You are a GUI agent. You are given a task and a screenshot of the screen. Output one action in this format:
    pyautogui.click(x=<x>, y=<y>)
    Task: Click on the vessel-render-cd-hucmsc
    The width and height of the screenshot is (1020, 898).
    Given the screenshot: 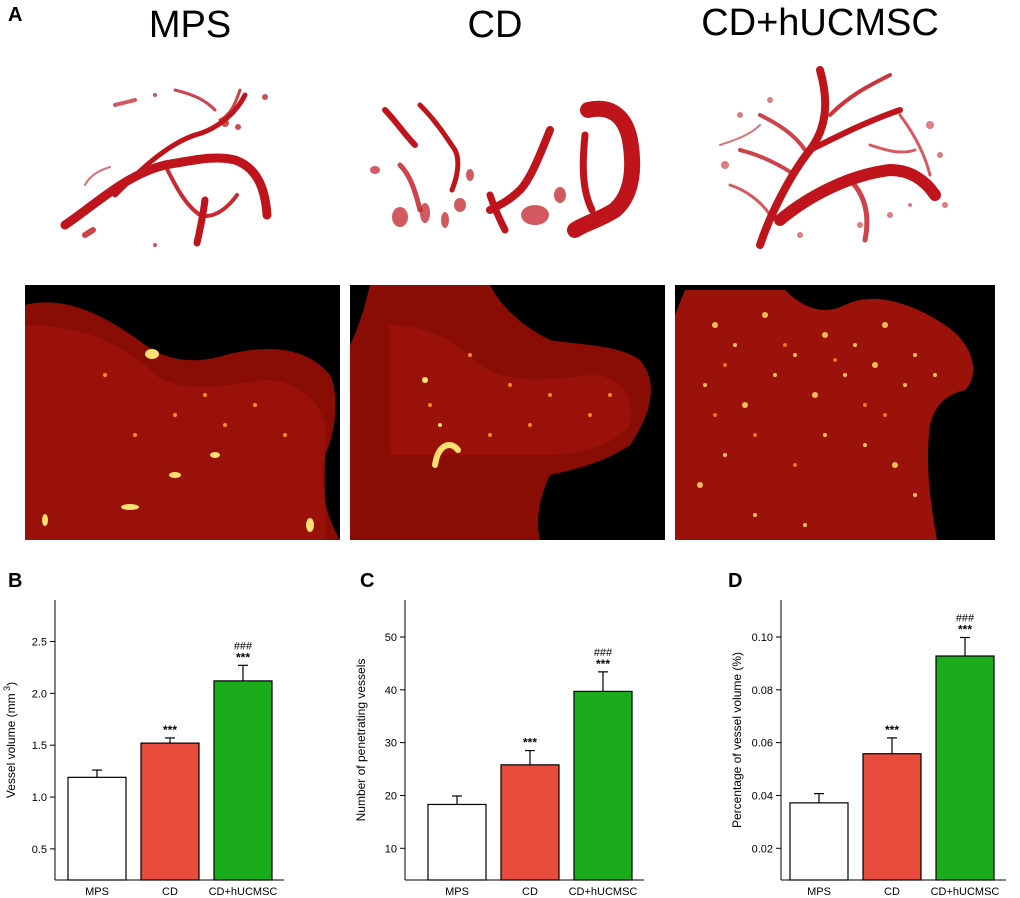 What is the action you would take?
    pyautogui.click(x=833, y=157)
    